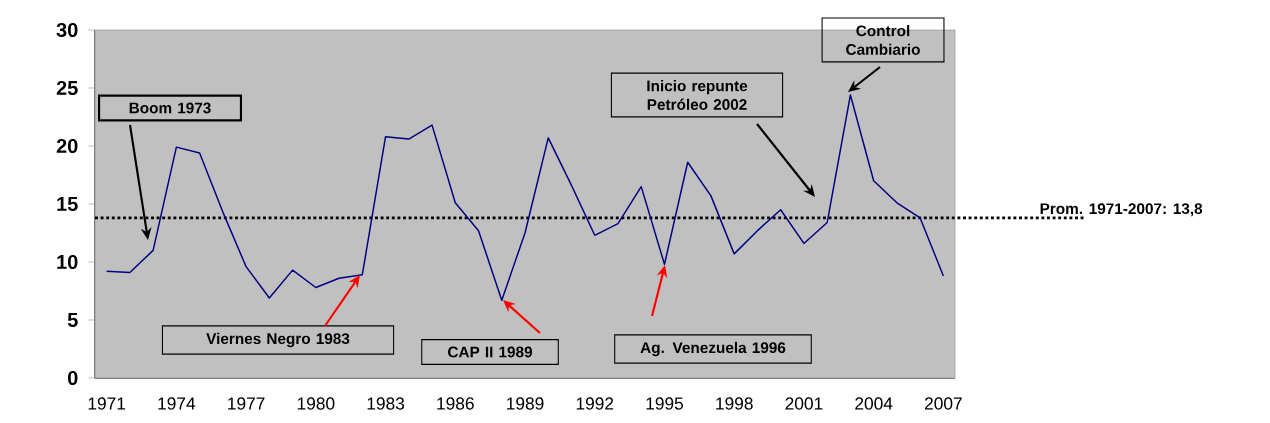 Image resolution: width=1270 pixels, height=423 pixels. What do you see at coordinates (883, 40) in the screenshot?
I see `annotation: Control Cambiario` at bounding box center [883, 40].